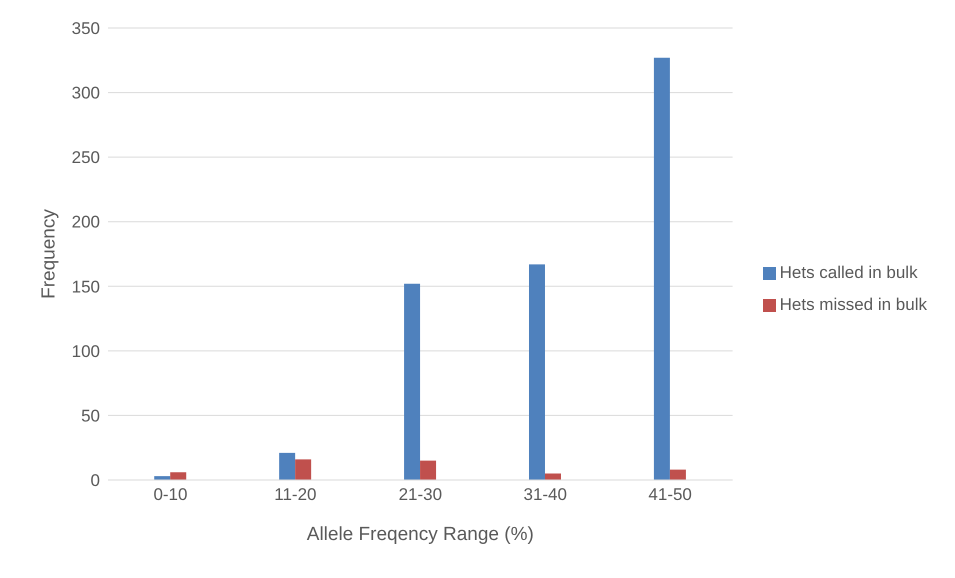 The image size is (955, 578). Describe the element at coordinates (86, 158) in the screenshot. I see `y-tick-label: 250` at that location.